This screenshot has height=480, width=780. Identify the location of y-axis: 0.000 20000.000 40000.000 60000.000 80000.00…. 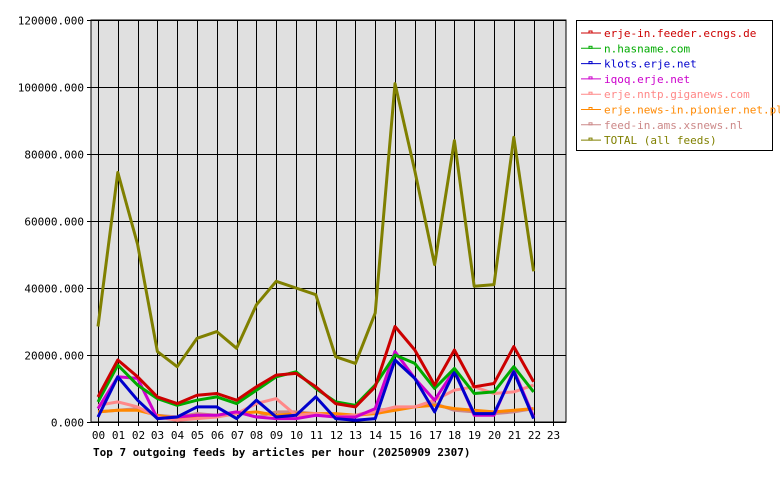
(54, 222).